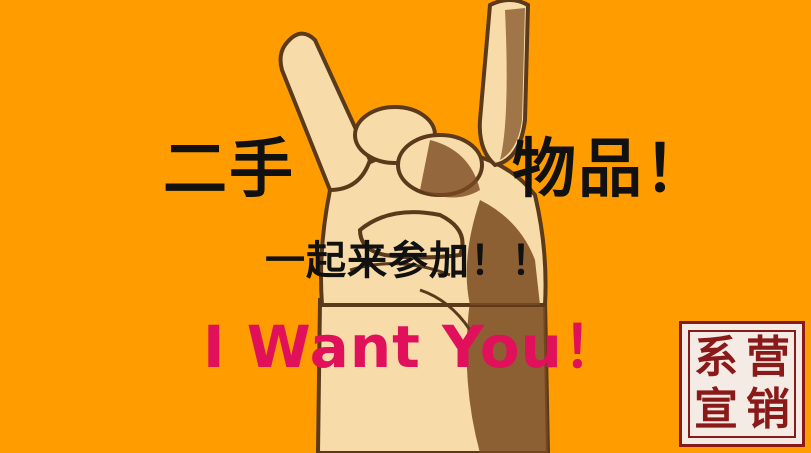 Image resolution: width=811 pixels, height=453 pixels. What do you see at coordinates (768, 357) in the screenshot?
I see `seal-char: 营` at bounding box center [768, 357].